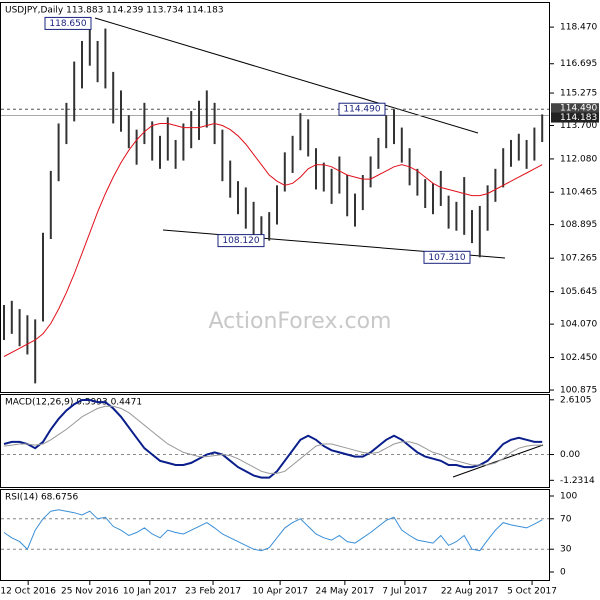 The width and height of the screenshot is (600, 600). I want to click on annotation-label: 107.310, so click(446, 258).